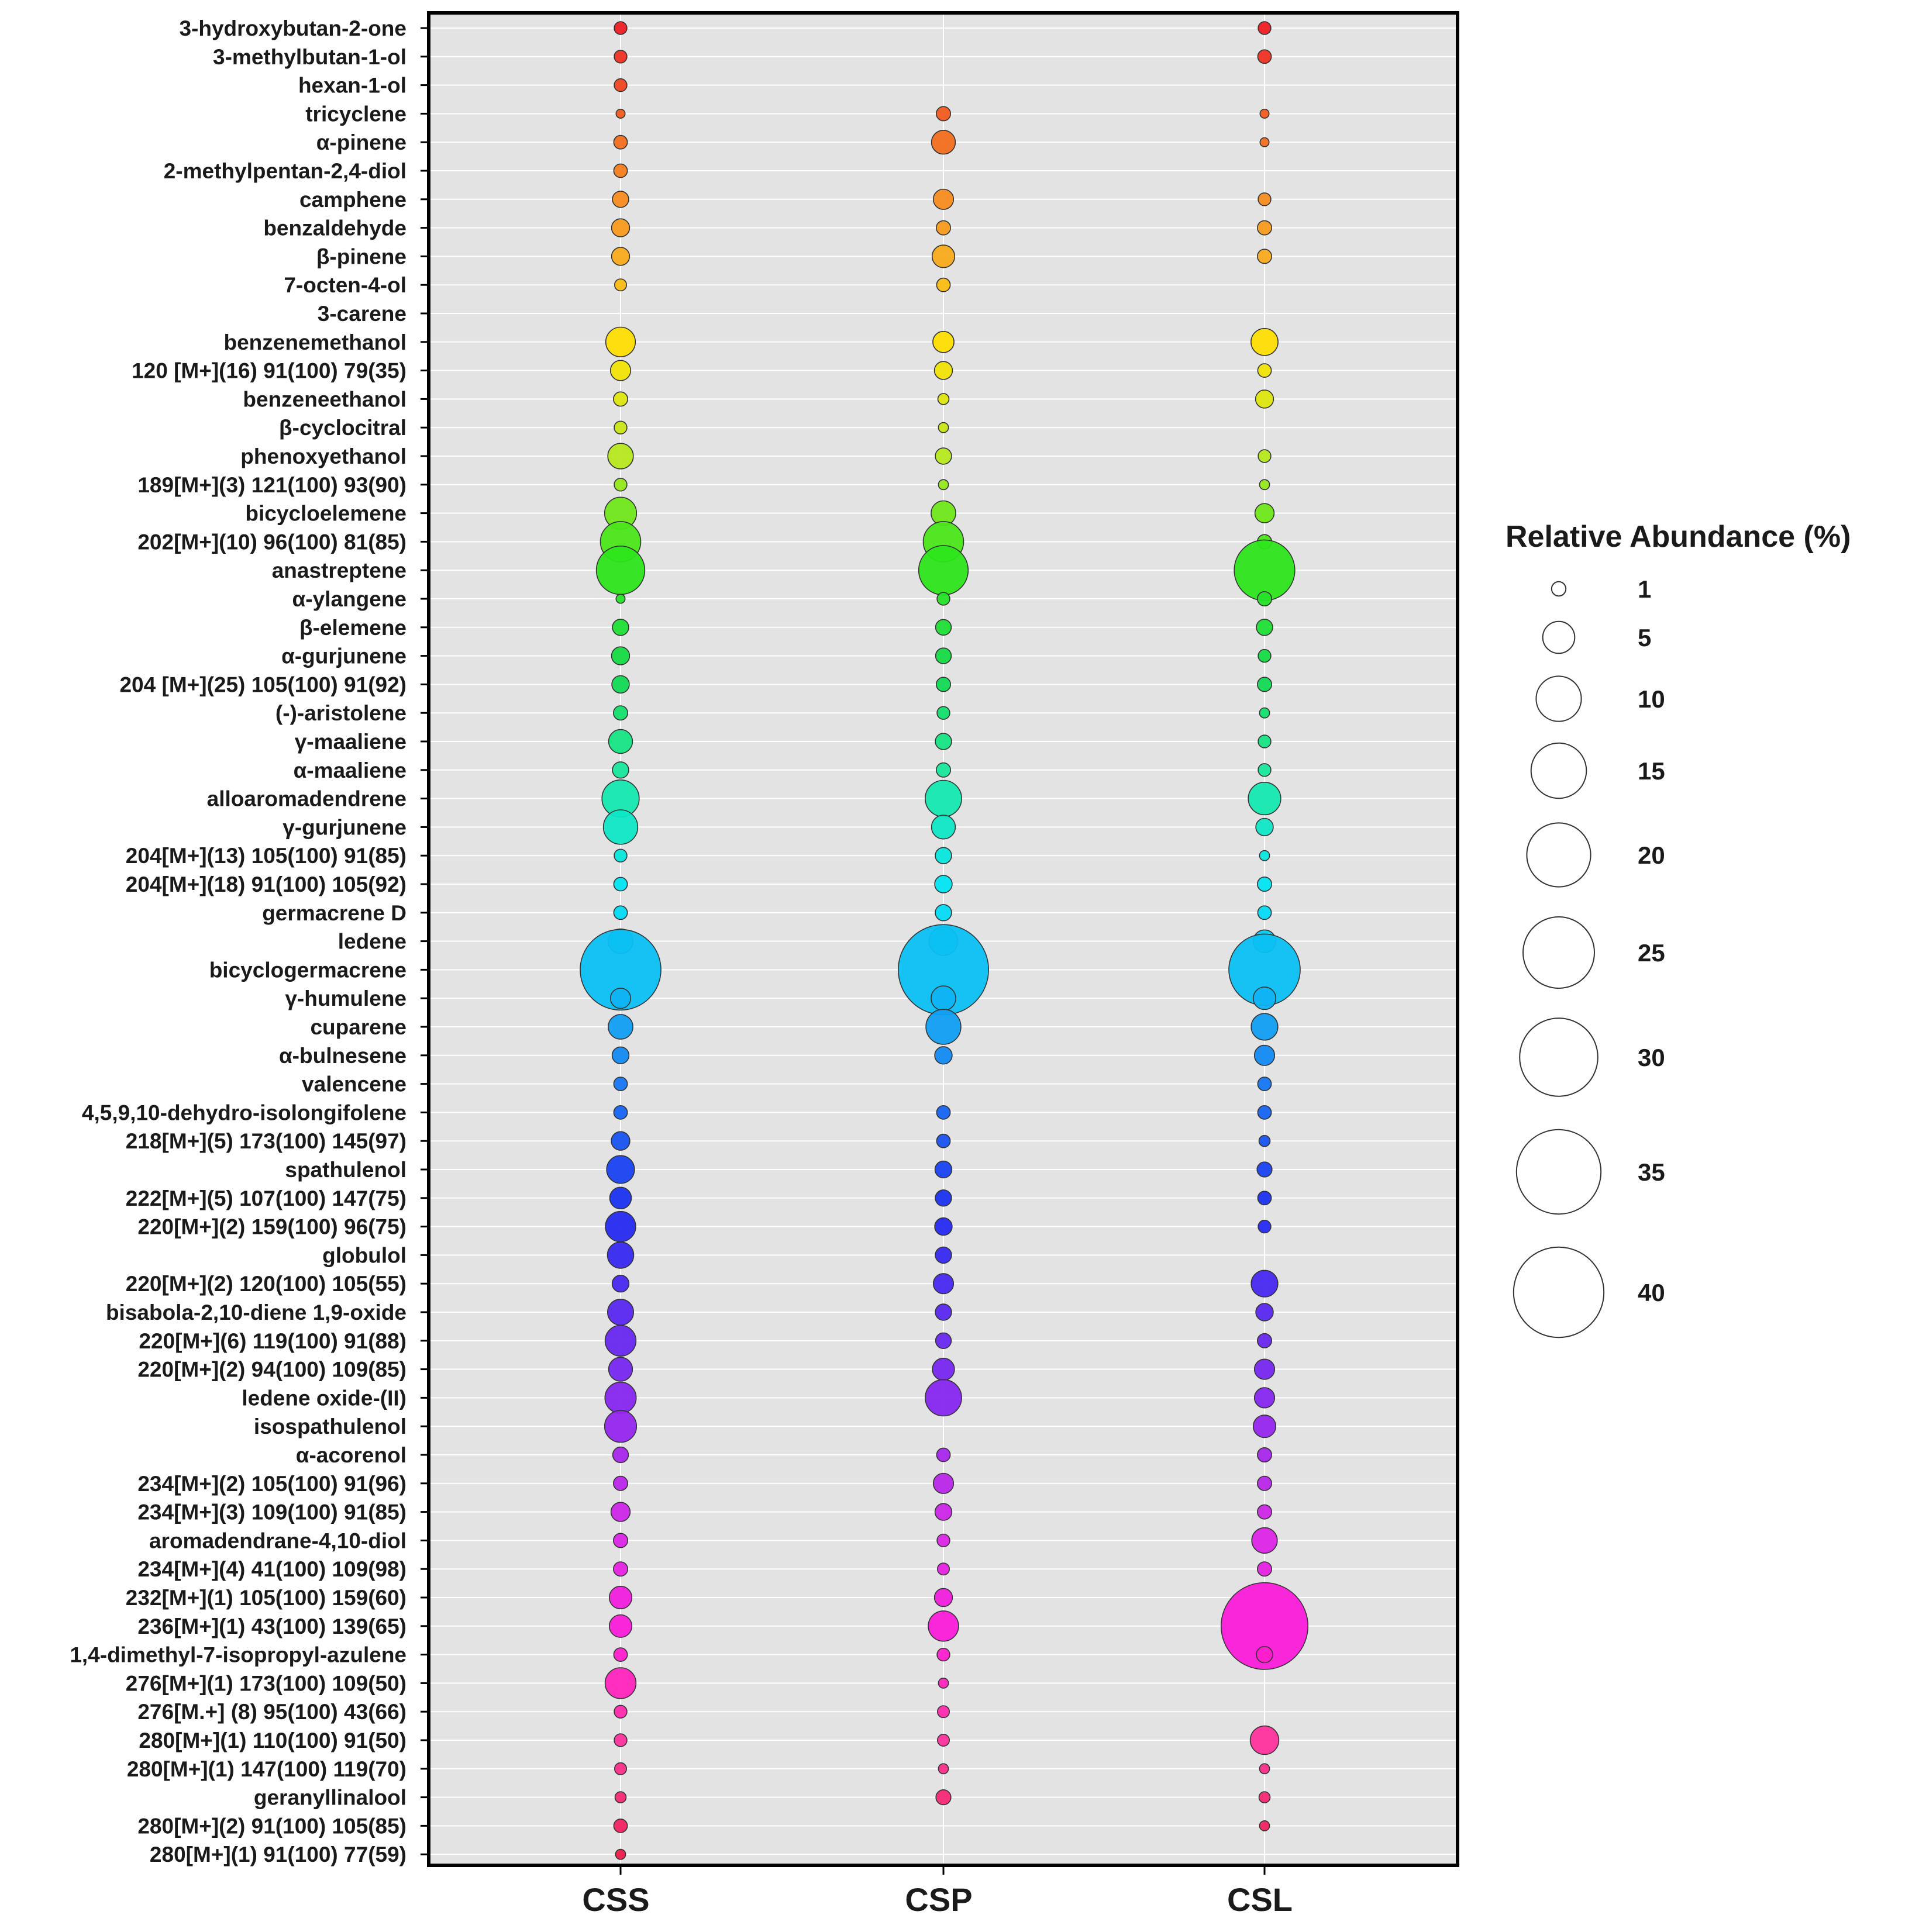  Describe the element at coordinates (358, 1027) in the screenshot. I see `compound-label: cuparene` at that location.